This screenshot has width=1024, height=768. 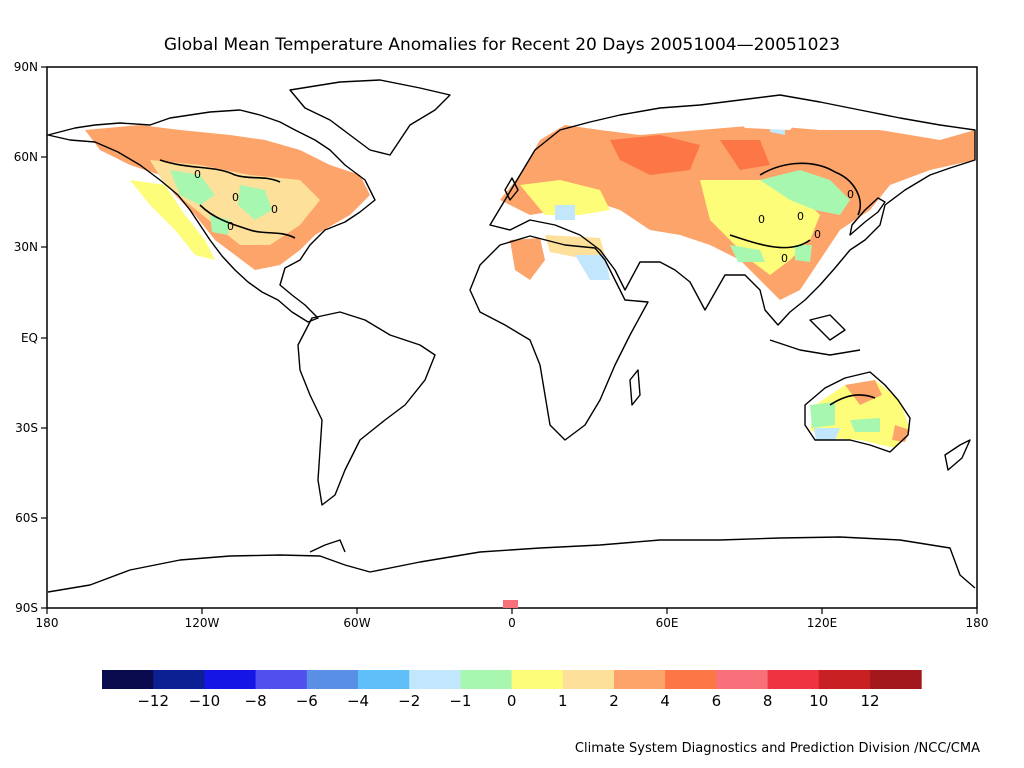 I want to click on lat-label: EQ, so click(x=29, y=338).